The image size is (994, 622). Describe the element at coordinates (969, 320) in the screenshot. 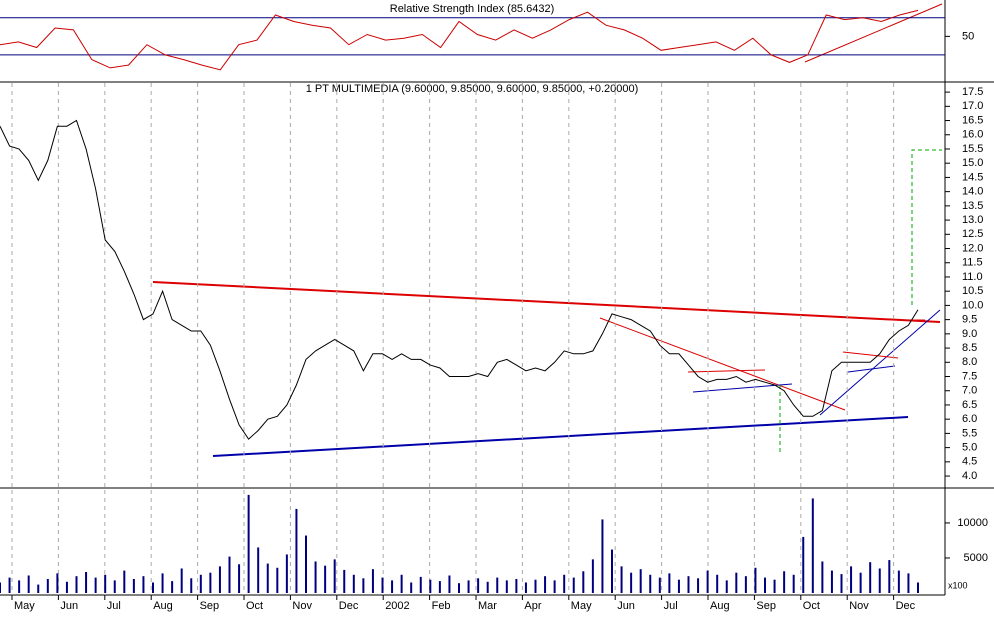

I see `y-tick-label: 9.5` at that location.